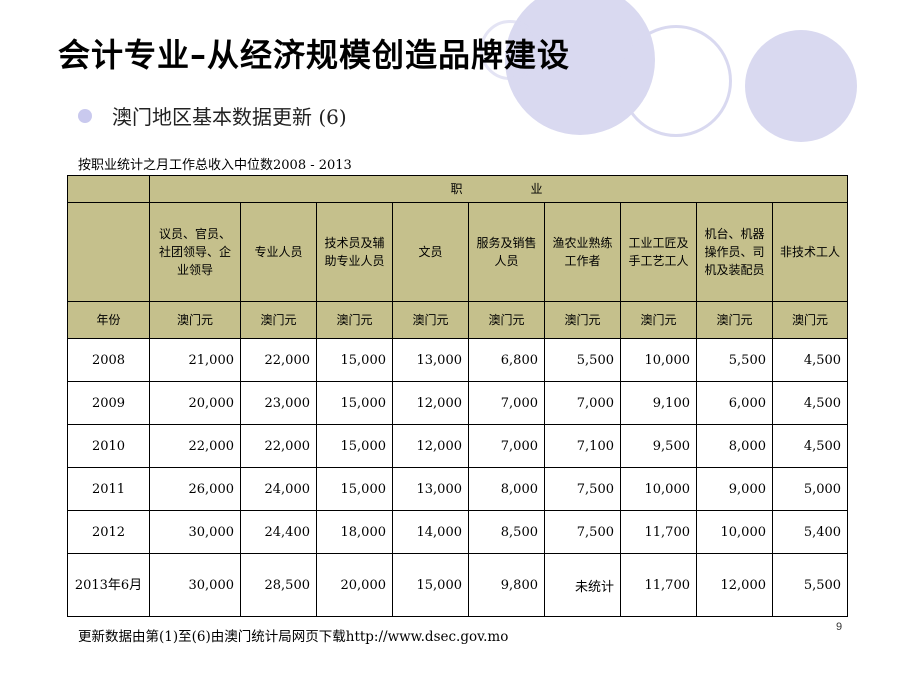  Describe the element at coordinates (108, 532) in the screenshot. I see `year-cell: 2012` at that location.